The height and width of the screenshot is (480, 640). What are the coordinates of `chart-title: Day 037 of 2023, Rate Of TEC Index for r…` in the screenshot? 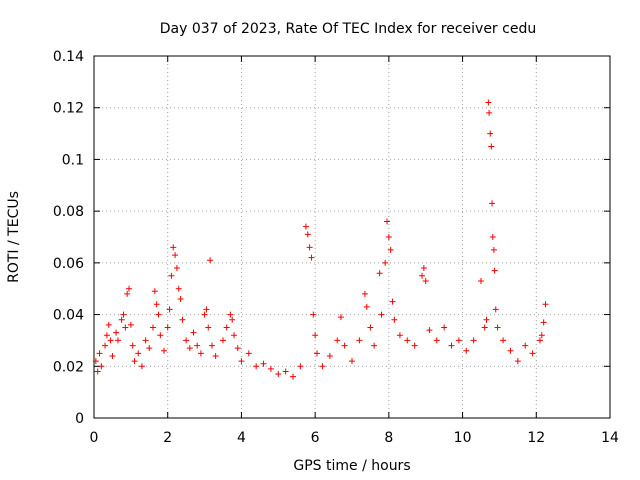 It's located at (348, 29).